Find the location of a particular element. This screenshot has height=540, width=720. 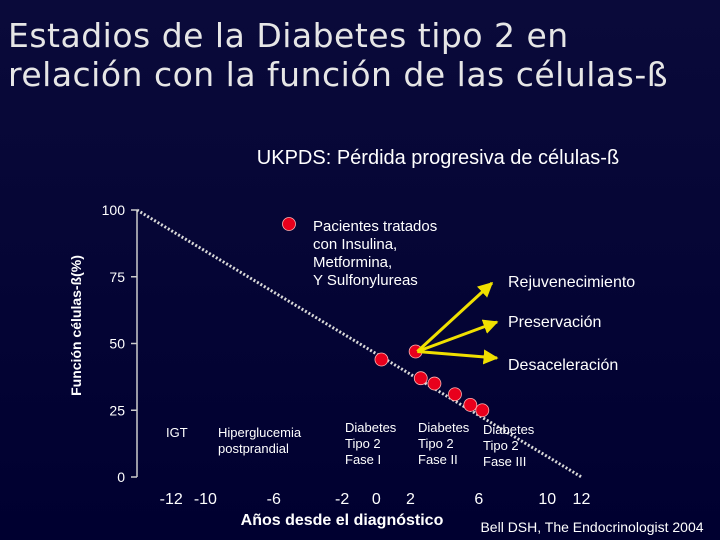

annotation-label: Desaceleración is located at coordinates (563, 365).